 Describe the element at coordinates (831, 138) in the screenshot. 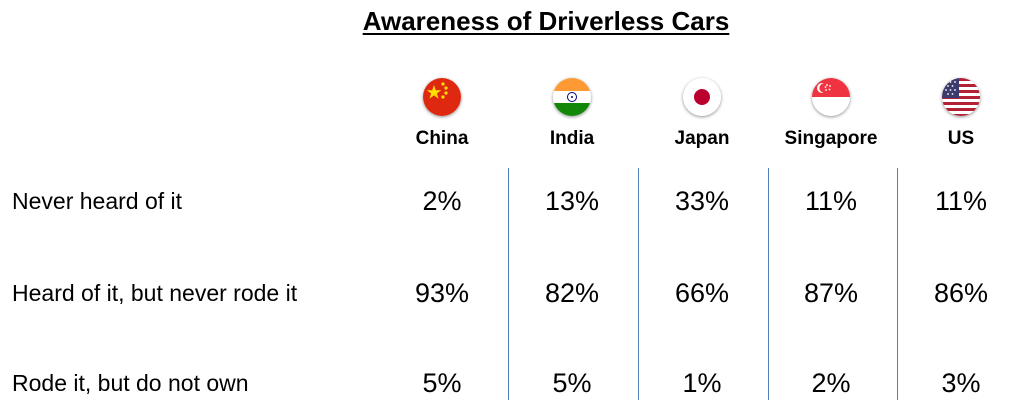

I see `country-label: Singapore` at that location.